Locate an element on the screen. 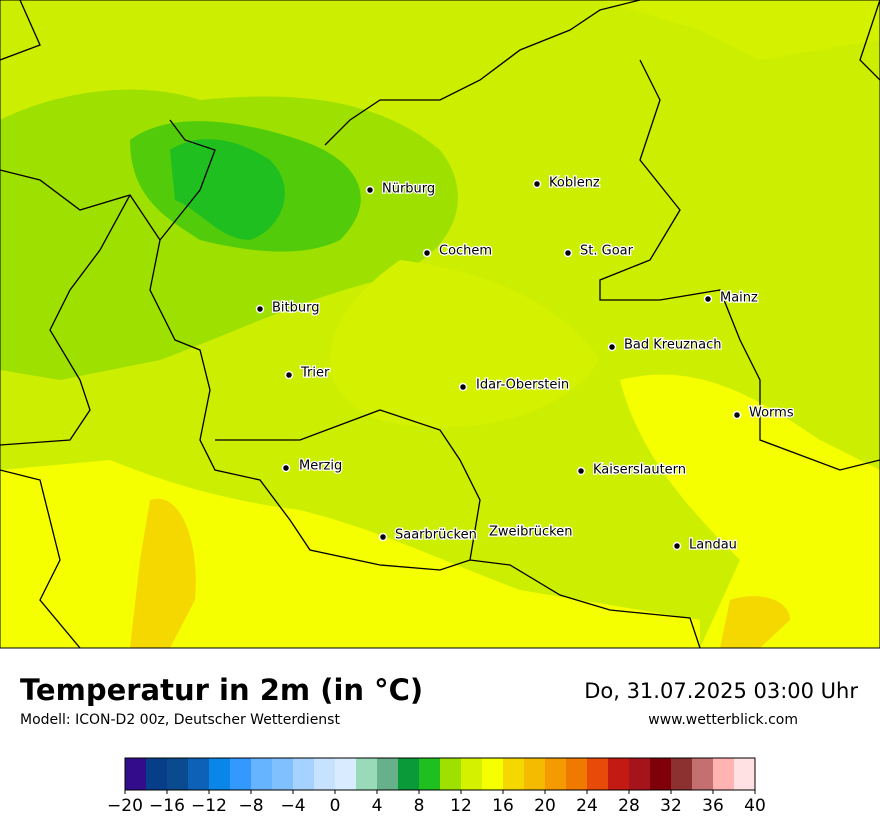 This screenshot has width=880, height=835. city: Saarbrücken is located at coordinates (428, 535).